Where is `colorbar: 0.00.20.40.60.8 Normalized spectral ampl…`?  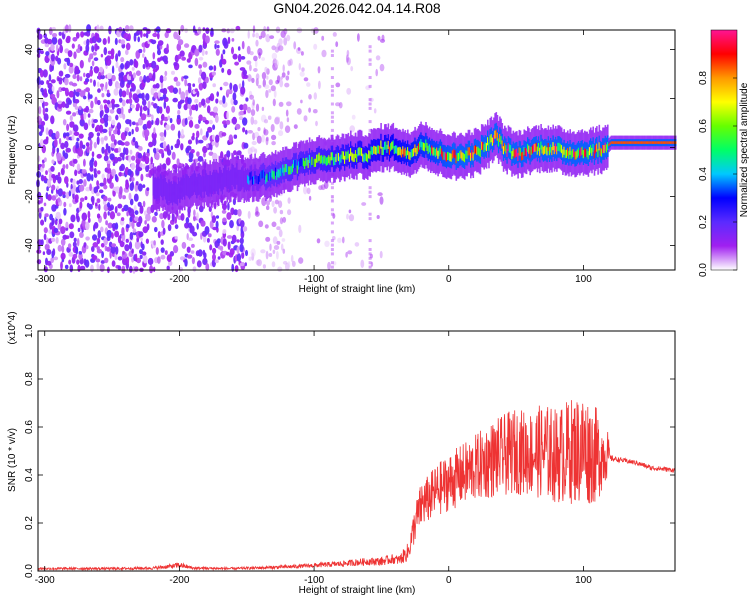 colorbar: 0.00.20.40.60.8 Normalized spectral ampl… is located at coordinates (724, 153).